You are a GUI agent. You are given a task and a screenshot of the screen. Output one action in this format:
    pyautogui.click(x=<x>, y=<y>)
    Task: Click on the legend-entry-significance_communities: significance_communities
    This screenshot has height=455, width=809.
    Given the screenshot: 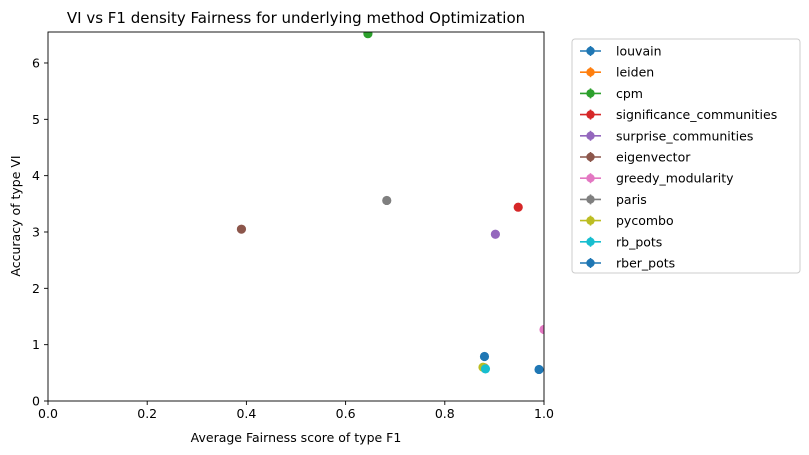 What is the action you would take?
    pyautogui.click(x=678, y=114)
    